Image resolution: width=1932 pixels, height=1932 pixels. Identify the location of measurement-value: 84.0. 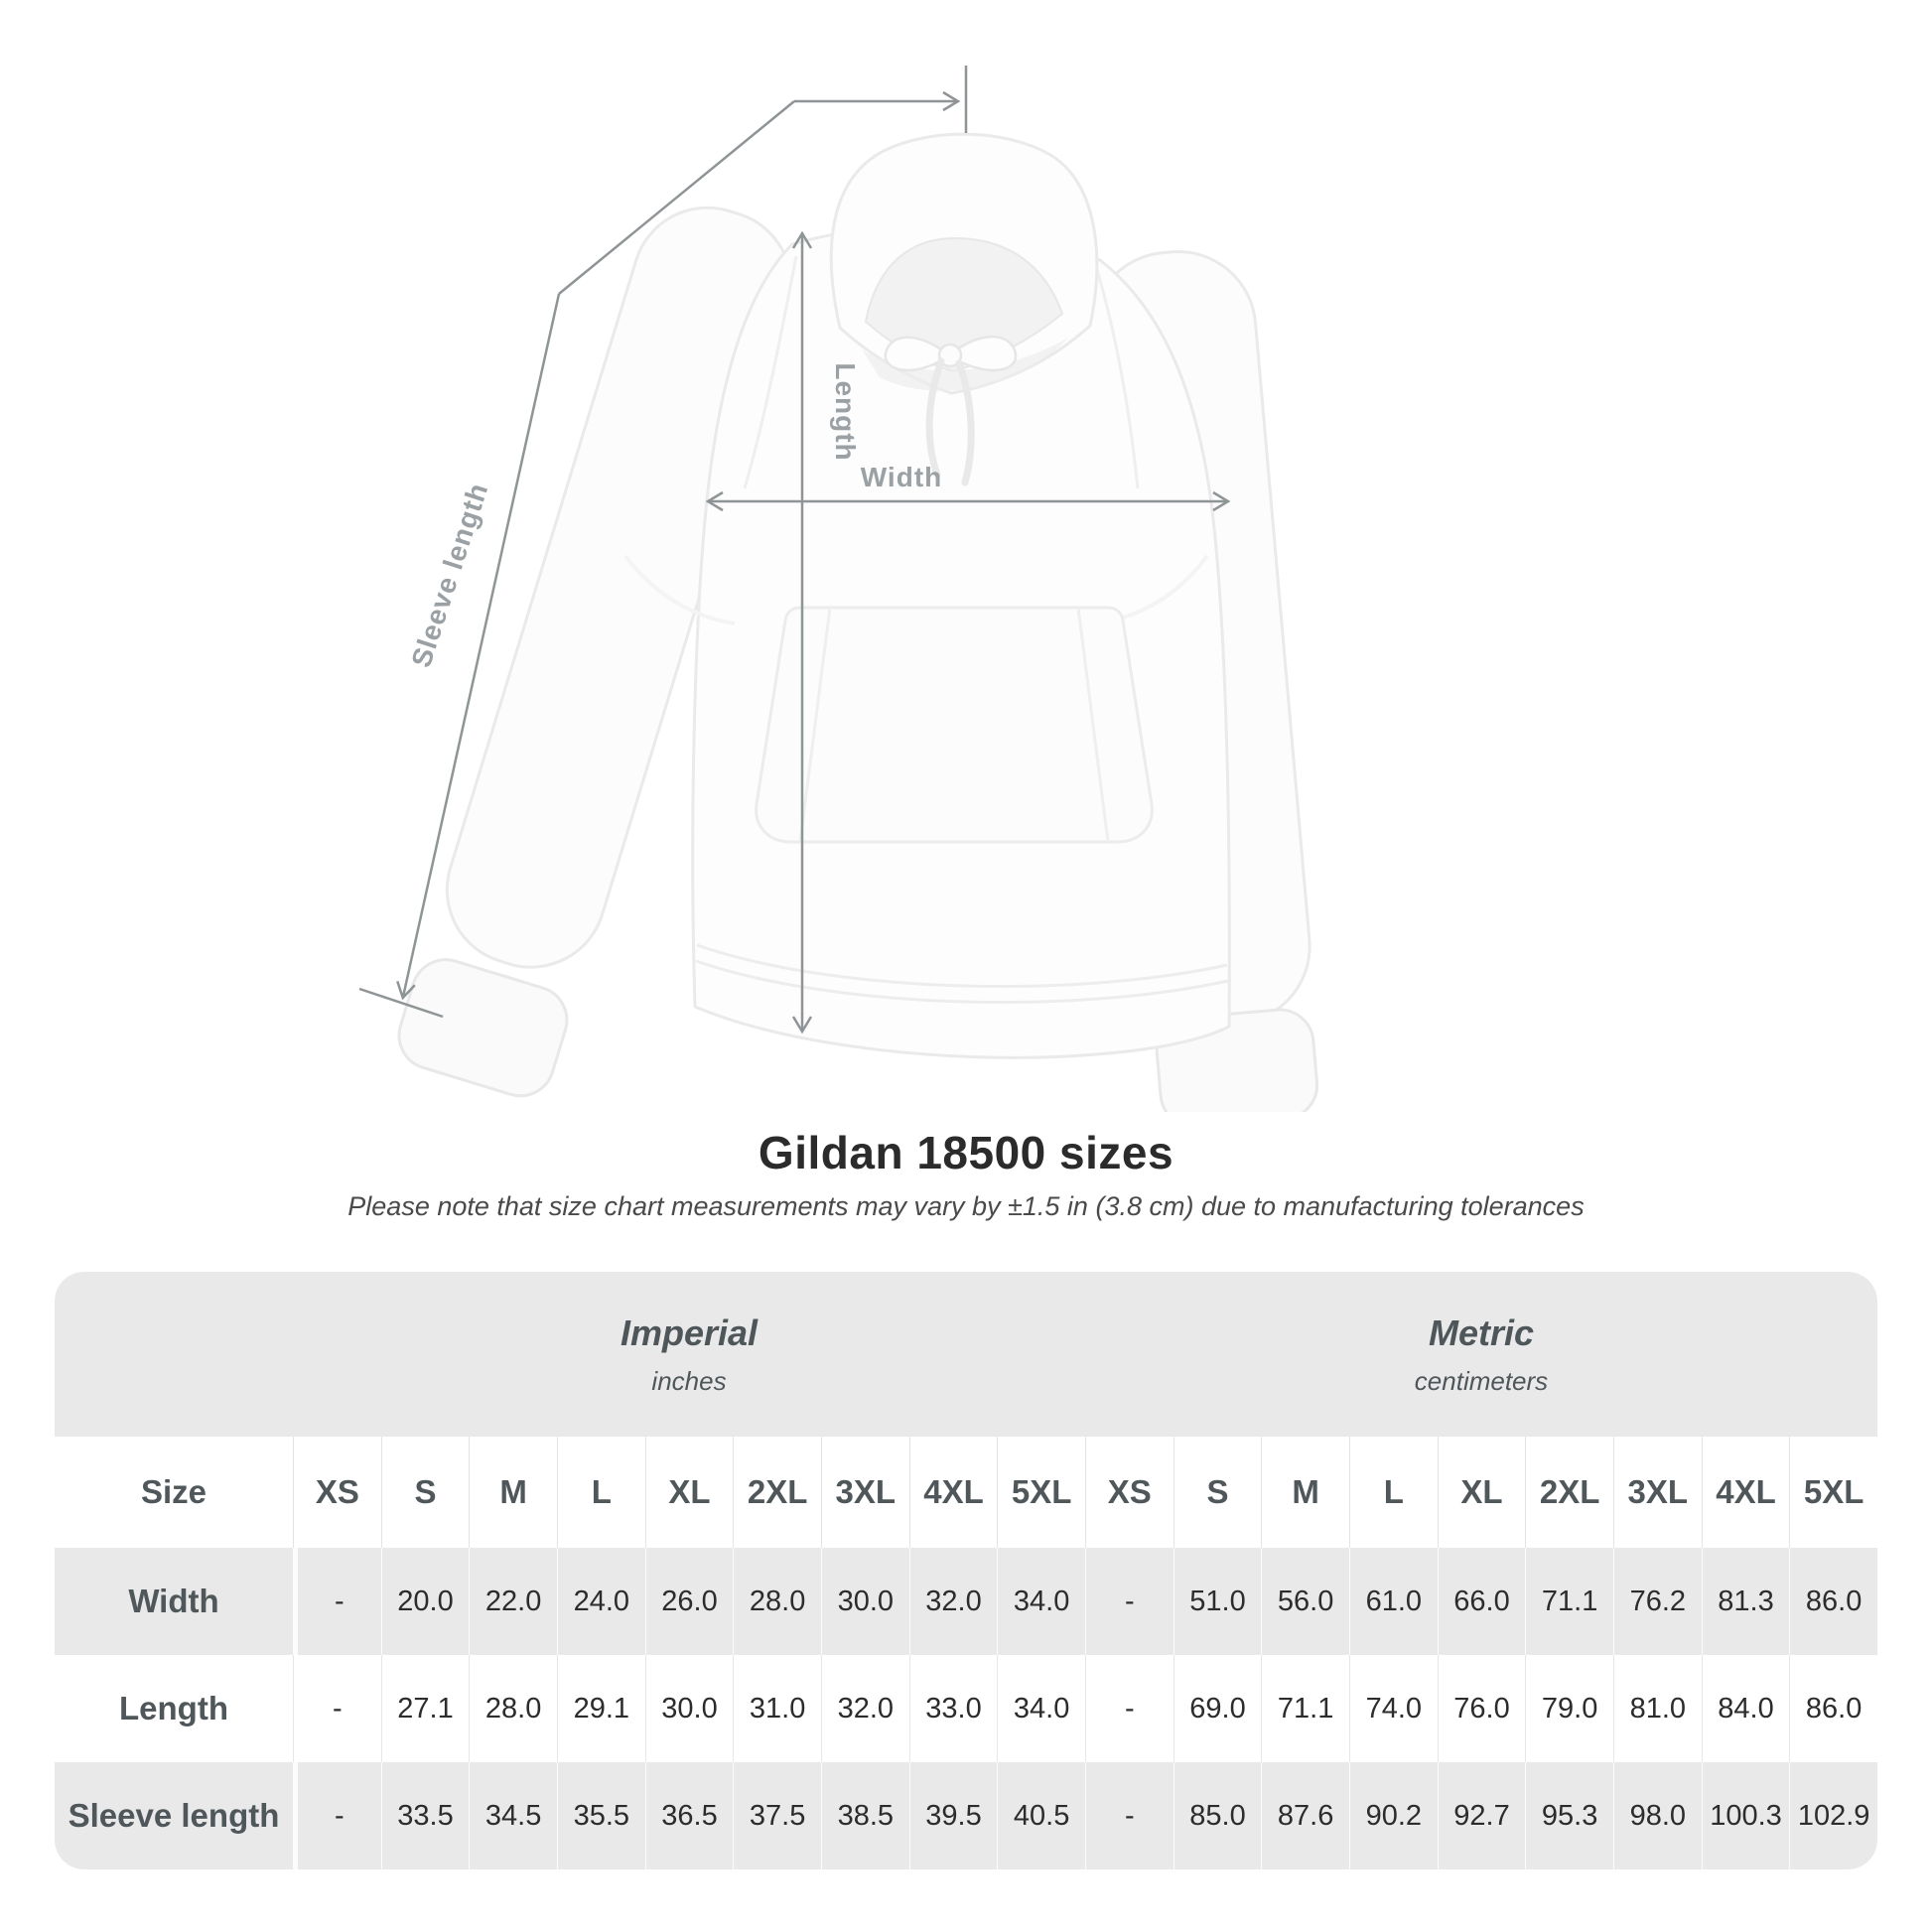
(1746, 1709).